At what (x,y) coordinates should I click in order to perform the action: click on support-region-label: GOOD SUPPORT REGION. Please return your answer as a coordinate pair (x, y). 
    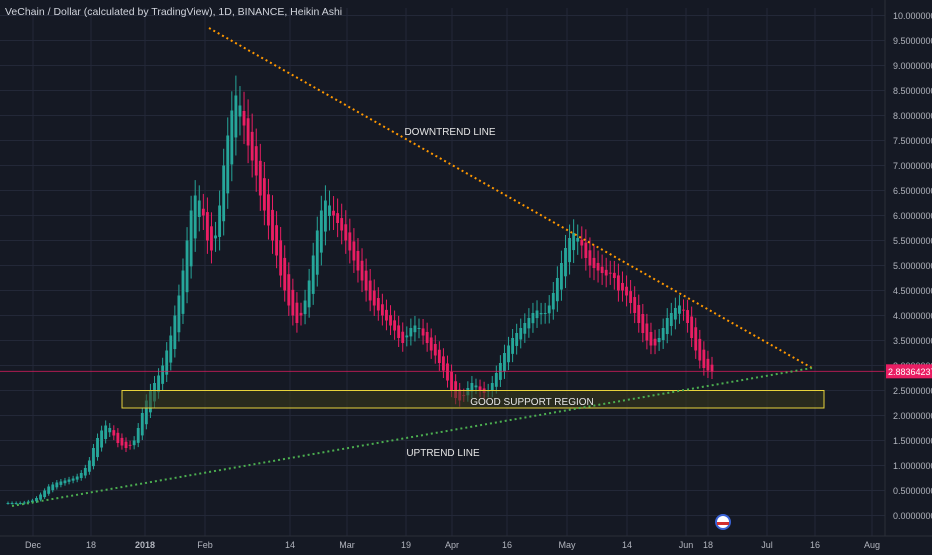
    Looking at the image, I should click on (532, 402).